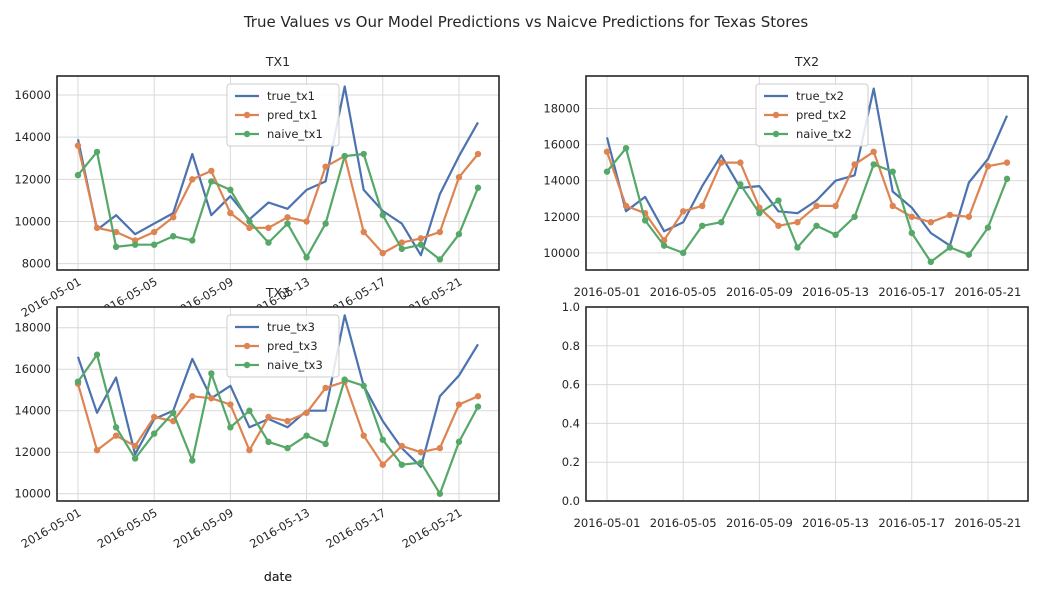  What do you see at coordinates (36, 264) in the screenshot?
I see `y-tick-label: 8000` at bounding box center [36, 264].